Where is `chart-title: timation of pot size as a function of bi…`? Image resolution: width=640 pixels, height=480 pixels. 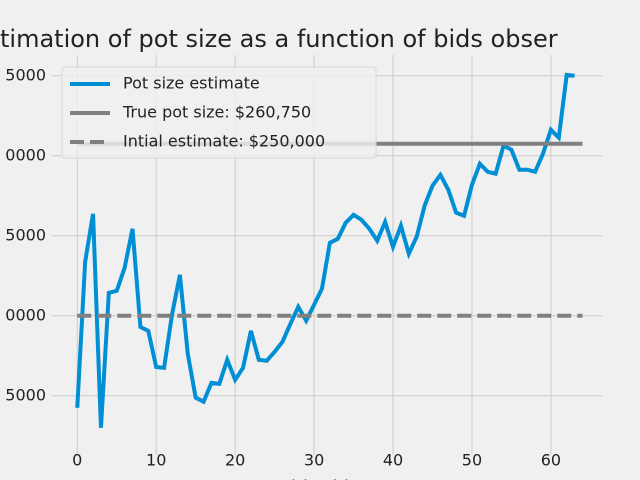
chart-title: timation of pot size as a function of bi… is located at coordinates (279, 39).